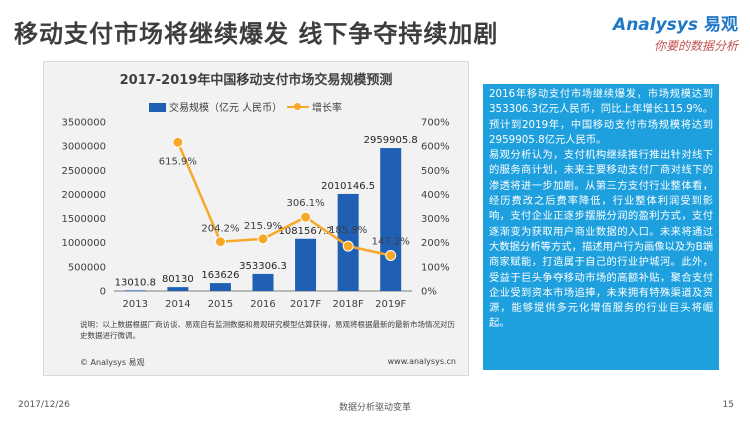  I want to click on bar-value-label: 1081567.2, so click(306, 231).